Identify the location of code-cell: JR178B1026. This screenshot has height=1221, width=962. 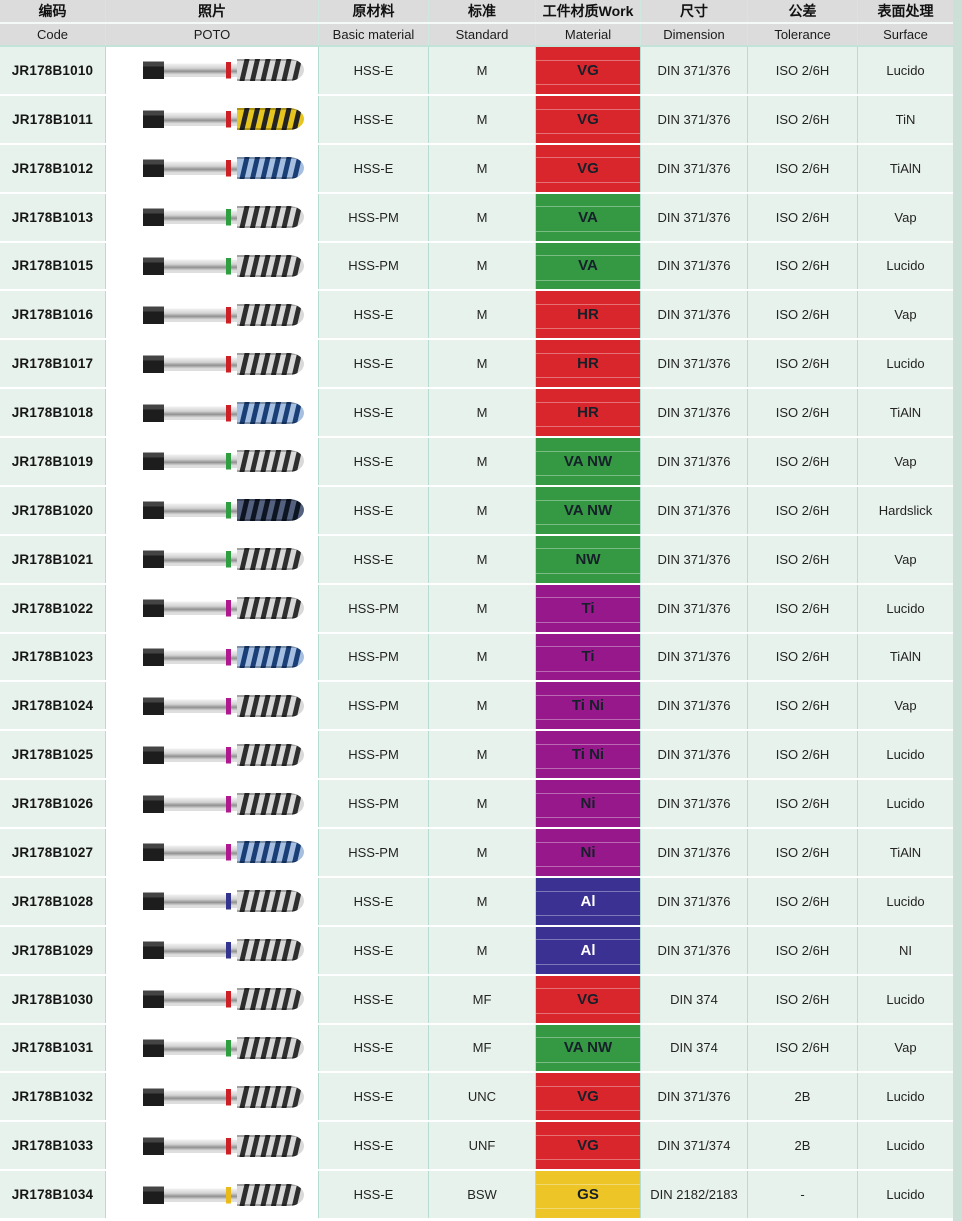
(52, 804).